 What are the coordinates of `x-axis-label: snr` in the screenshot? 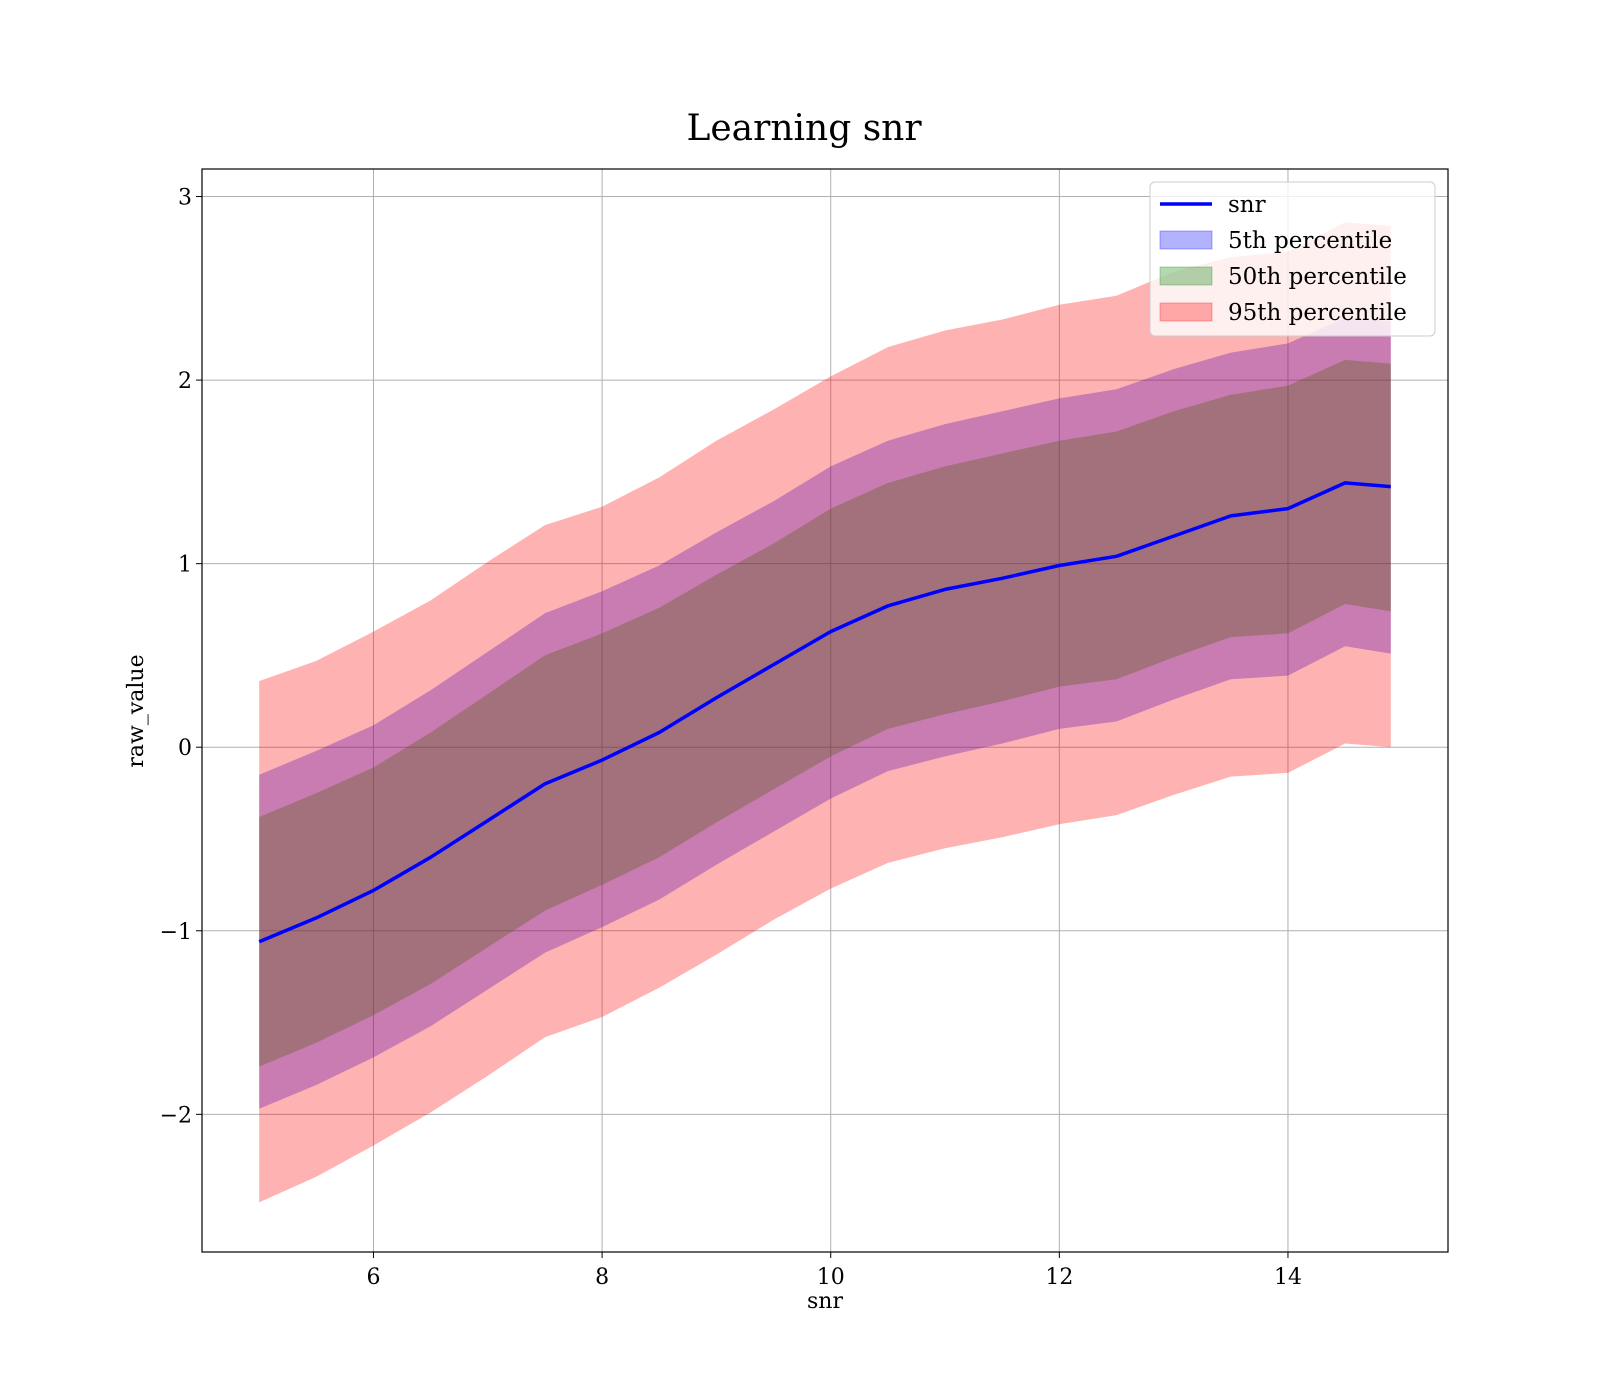 It's located at (825, 1301).